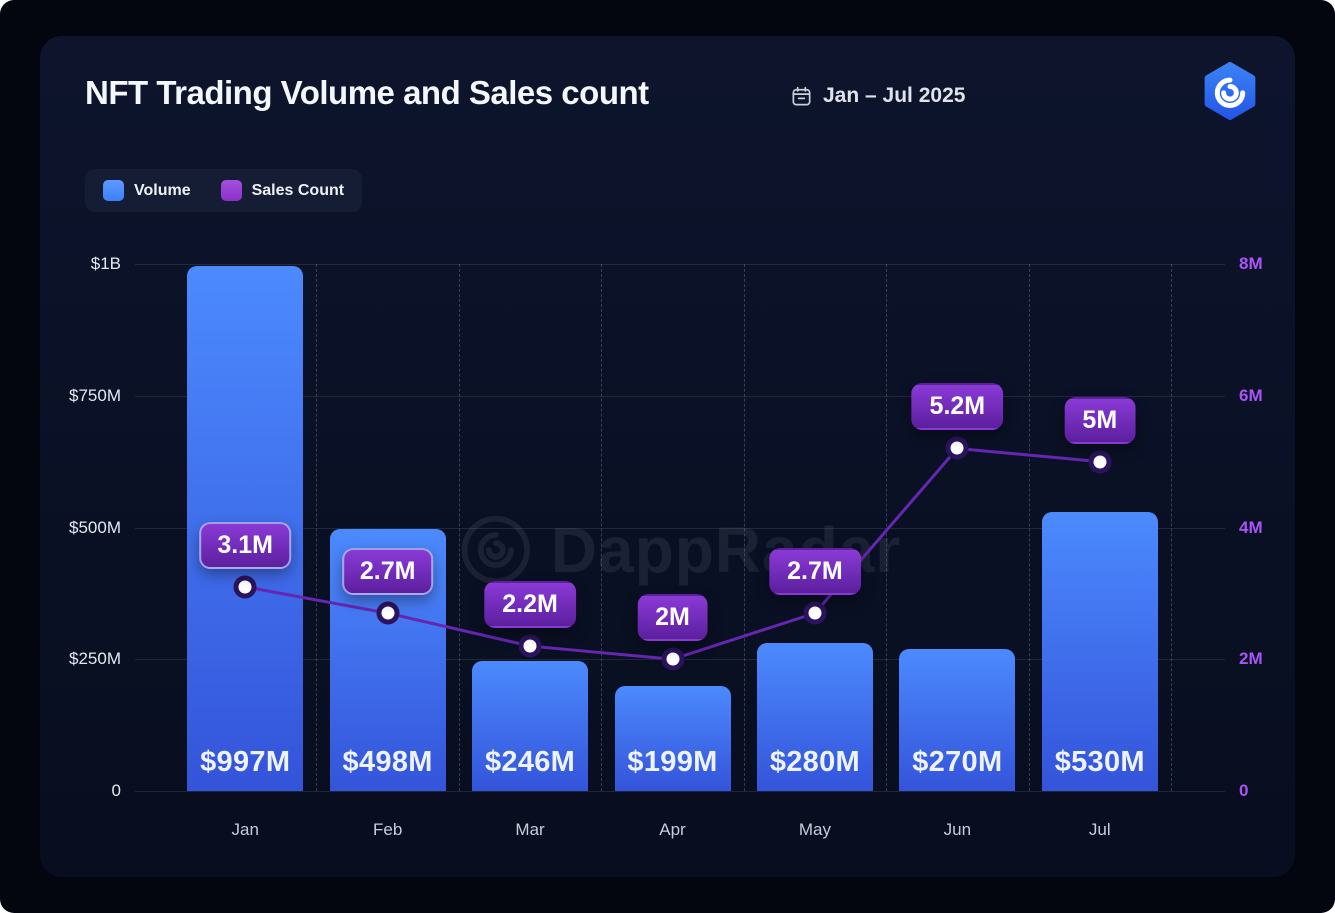 The height and width of the screenshot is (913, 1335). I want to click on sales-count-label-jun: 5.2M, so click(957, 407).